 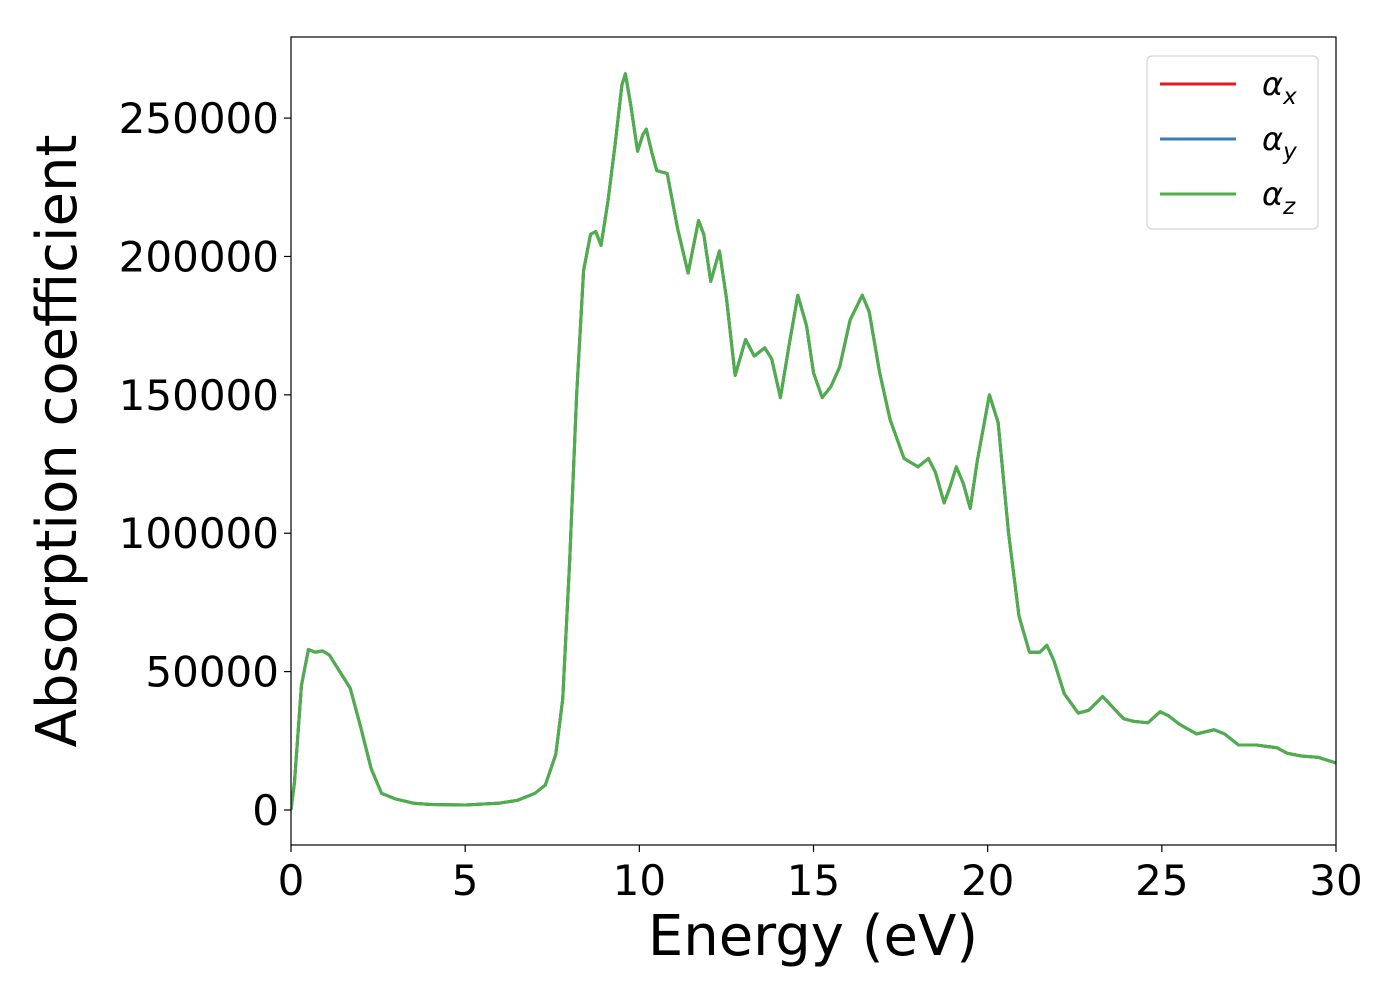 What do you see at coordinates (987, 880) in the screenshot?
I see `x-tick-label: 20` at bounding box center [987, 880].